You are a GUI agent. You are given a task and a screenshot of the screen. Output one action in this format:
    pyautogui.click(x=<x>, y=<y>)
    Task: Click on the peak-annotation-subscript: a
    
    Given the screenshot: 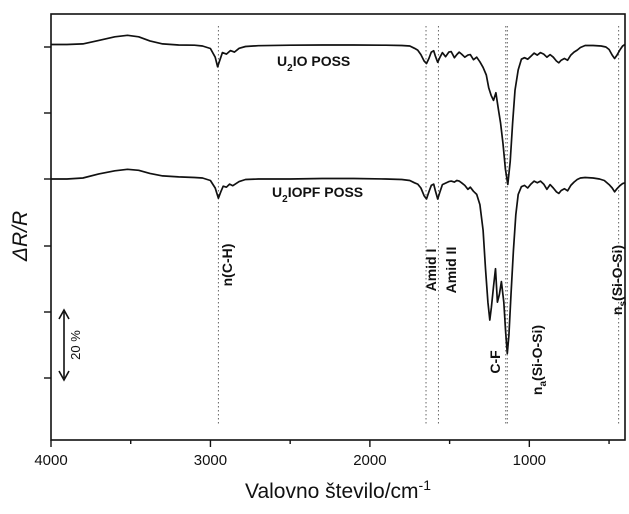 What is the action you would take?
    pyautogui.click(x=543, y=384)
    